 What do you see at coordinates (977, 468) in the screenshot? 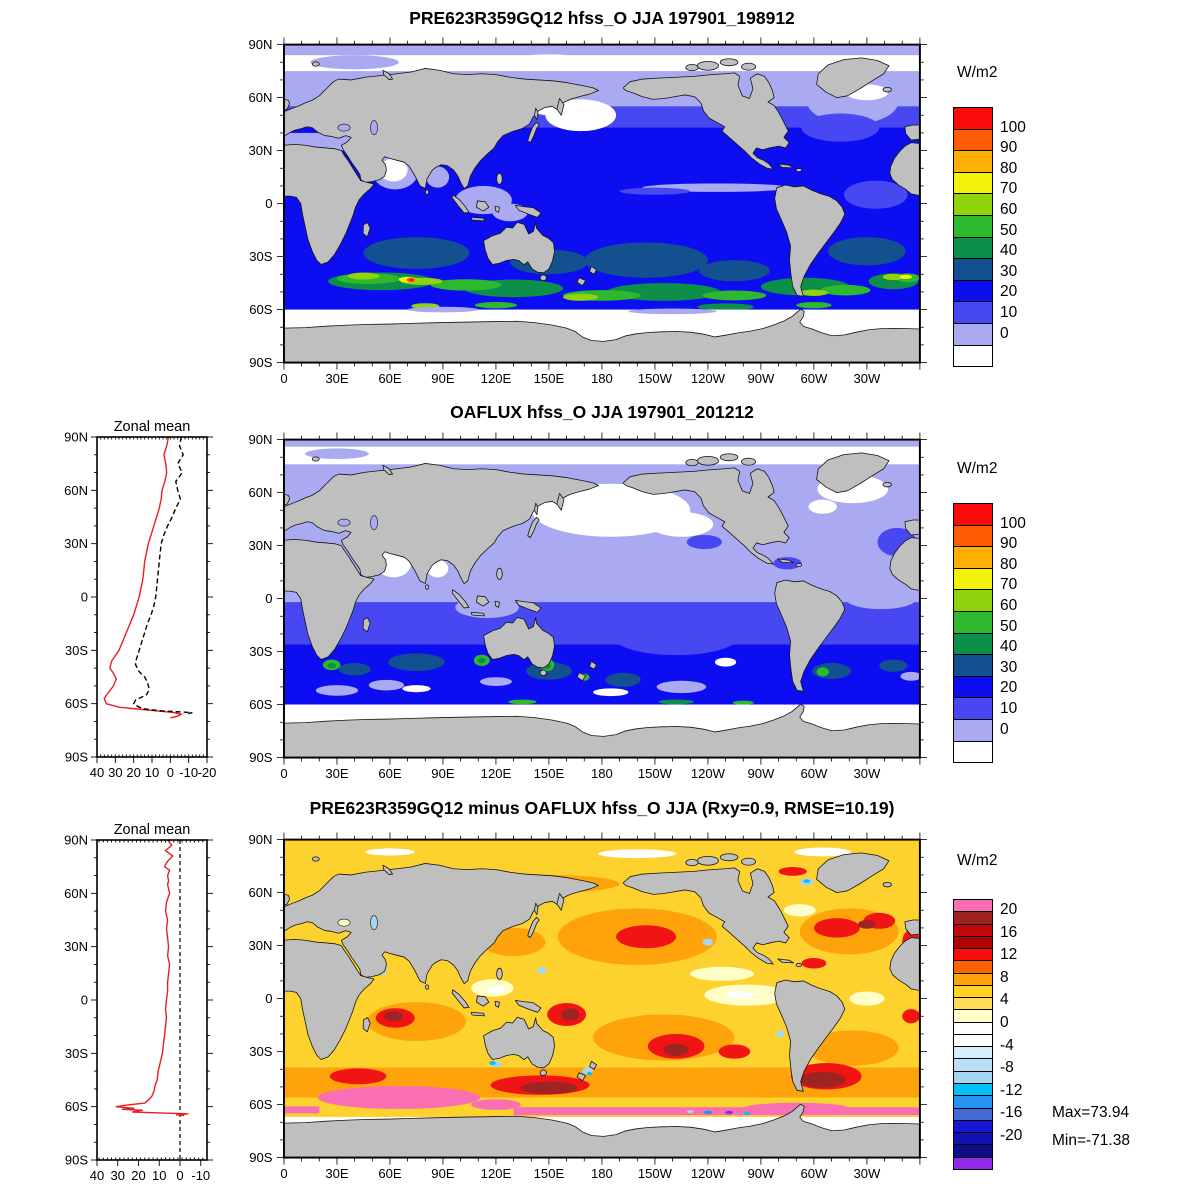
I see `colorbar-obs-units: W/m2` at bounding box center [977, 468].